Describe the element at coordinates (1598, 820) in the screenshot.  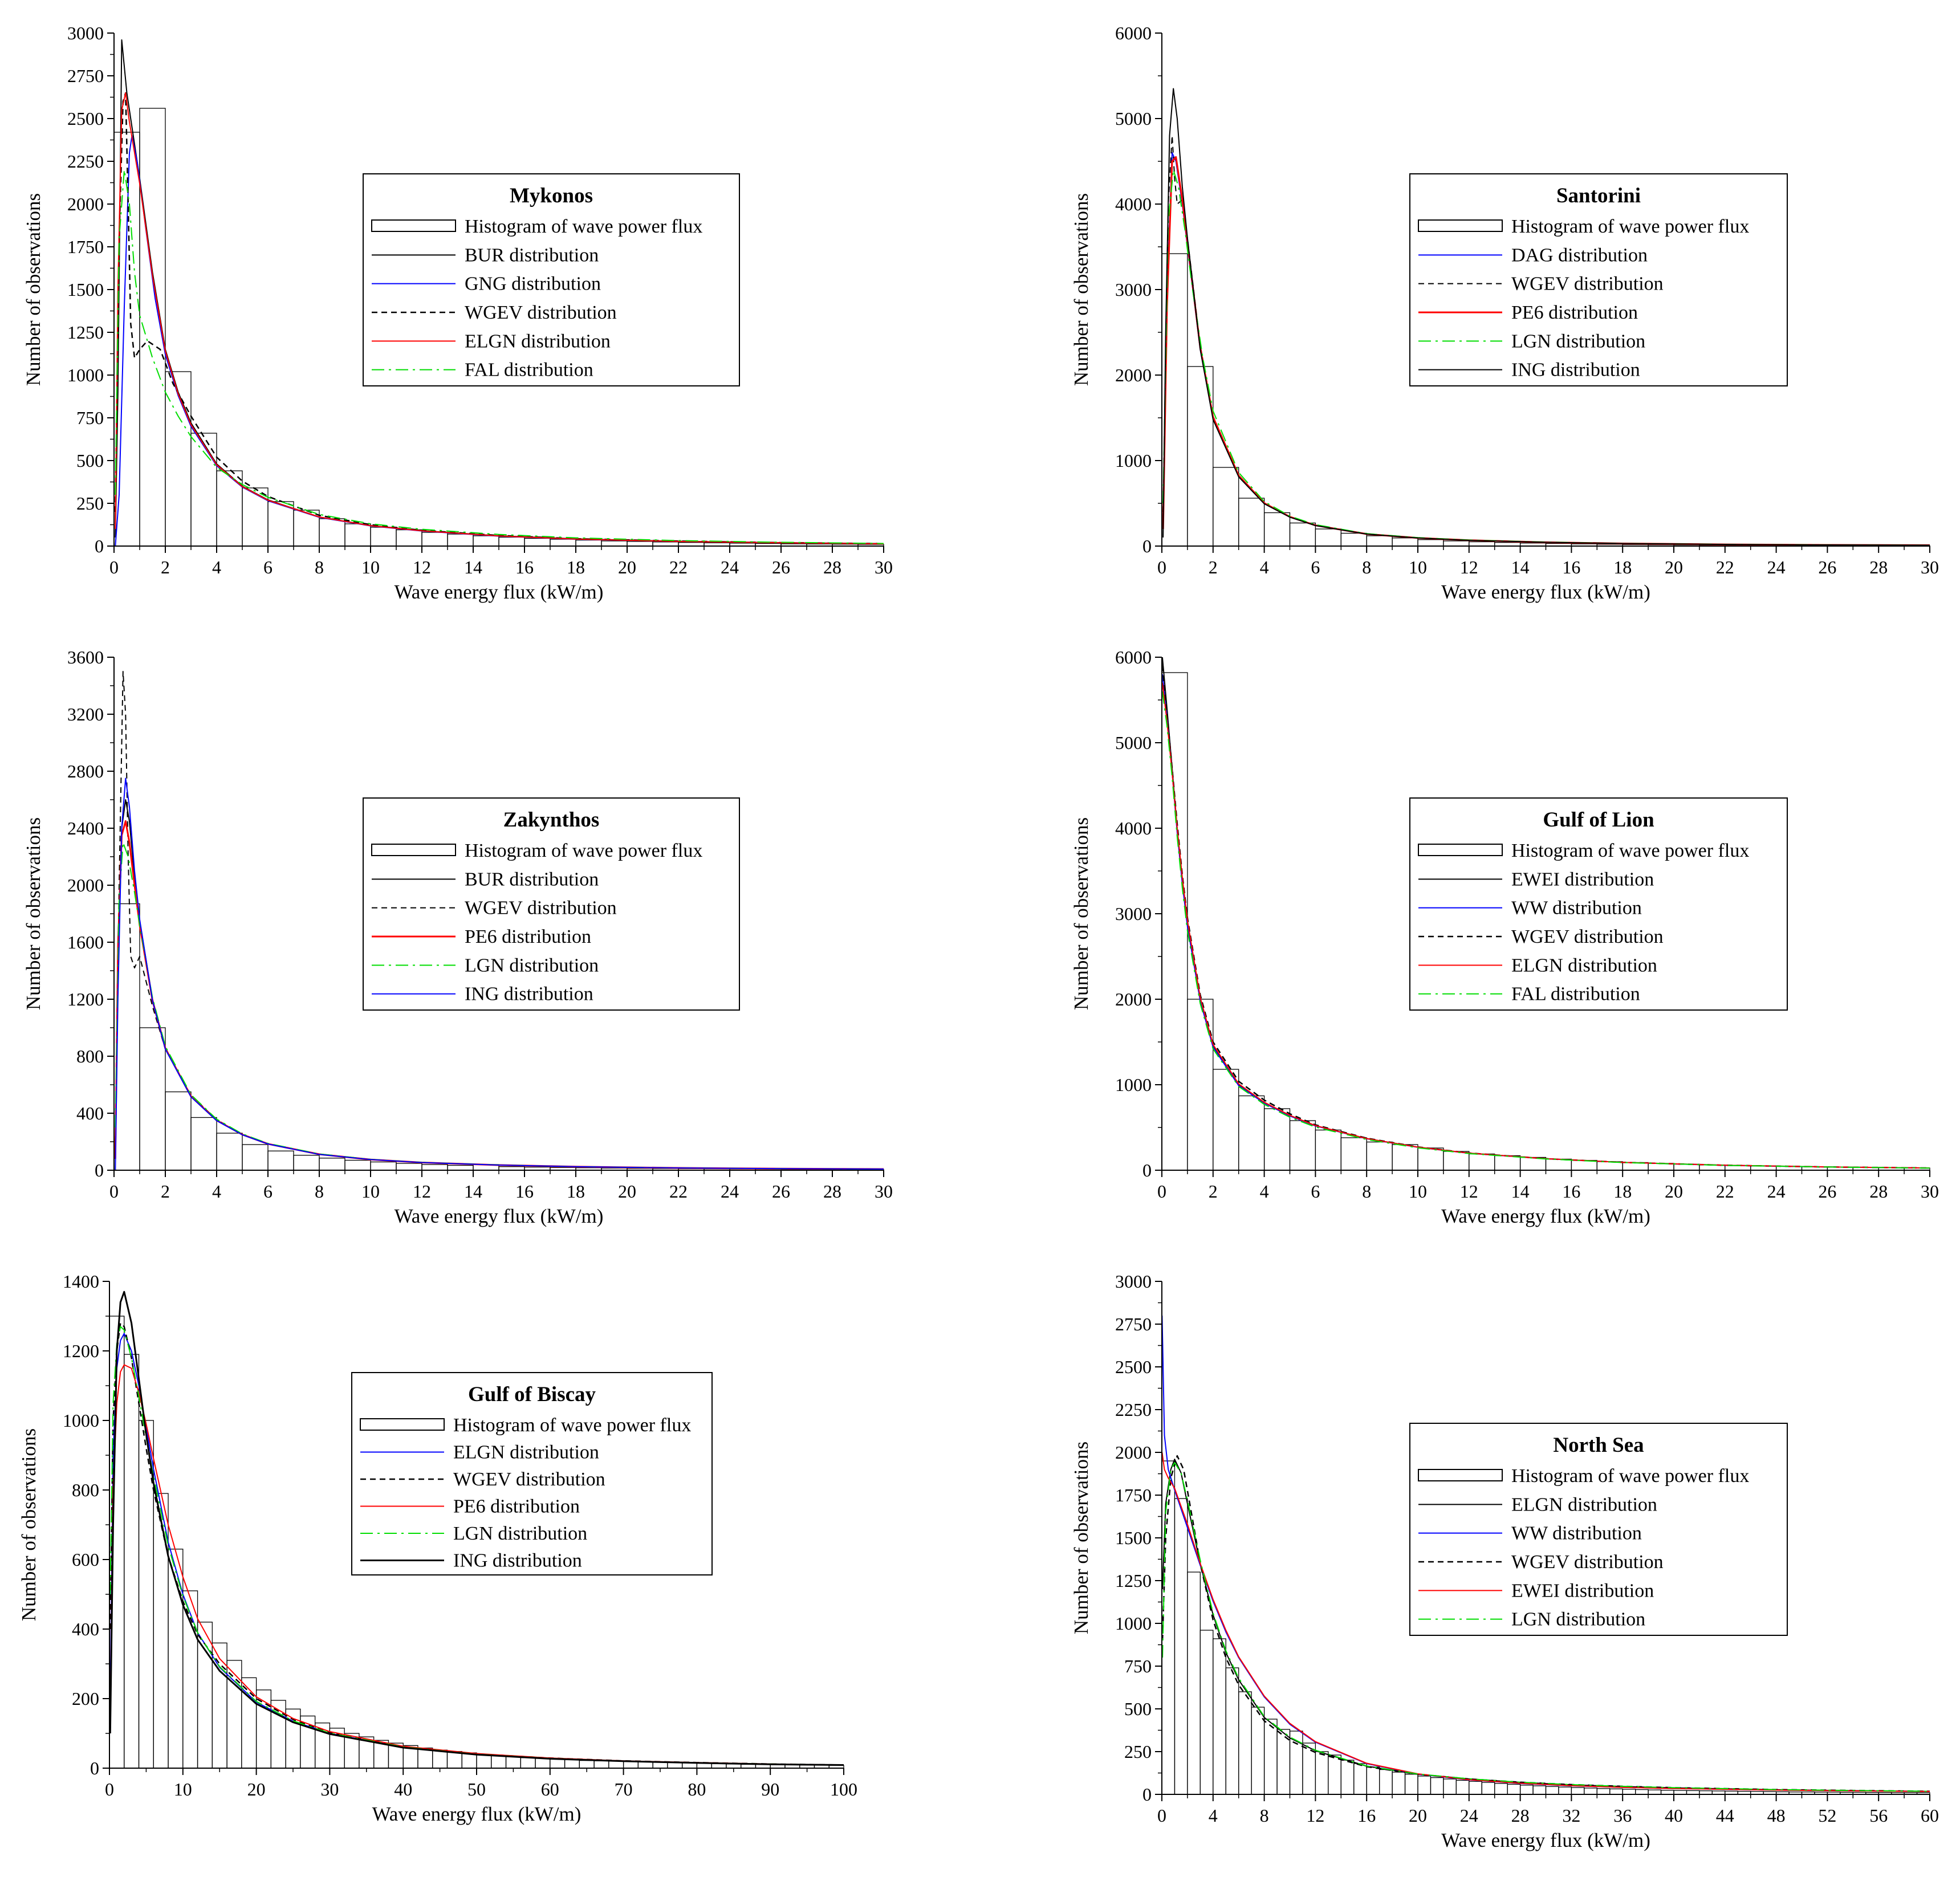
I see `legend-title: Gulf of Lion` at that location.